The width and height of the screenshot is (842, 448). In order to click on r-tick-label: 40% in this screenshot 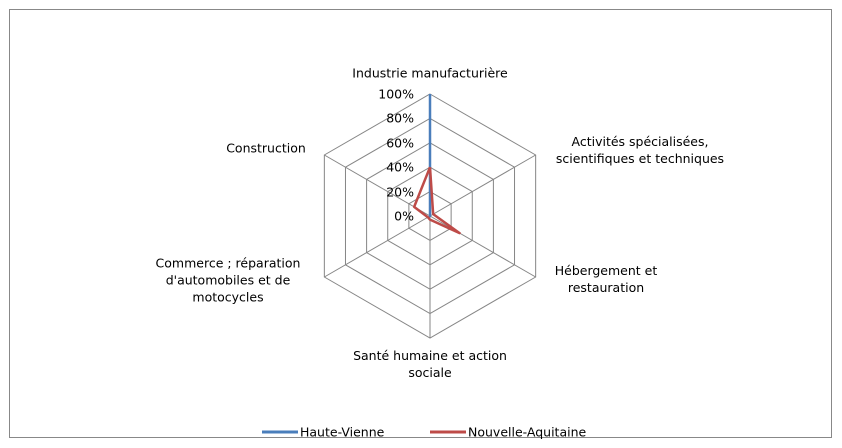, I will do `click(400, 167)`.